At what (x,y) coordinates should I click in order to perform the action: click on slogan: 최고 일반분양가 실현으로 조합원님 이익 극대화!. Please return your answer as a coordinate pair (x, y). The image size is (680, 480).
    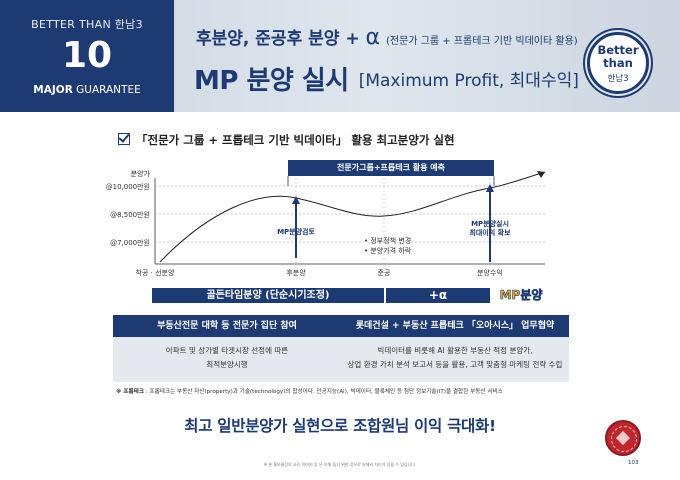
    Looking at the image, I should click on (340, 426).